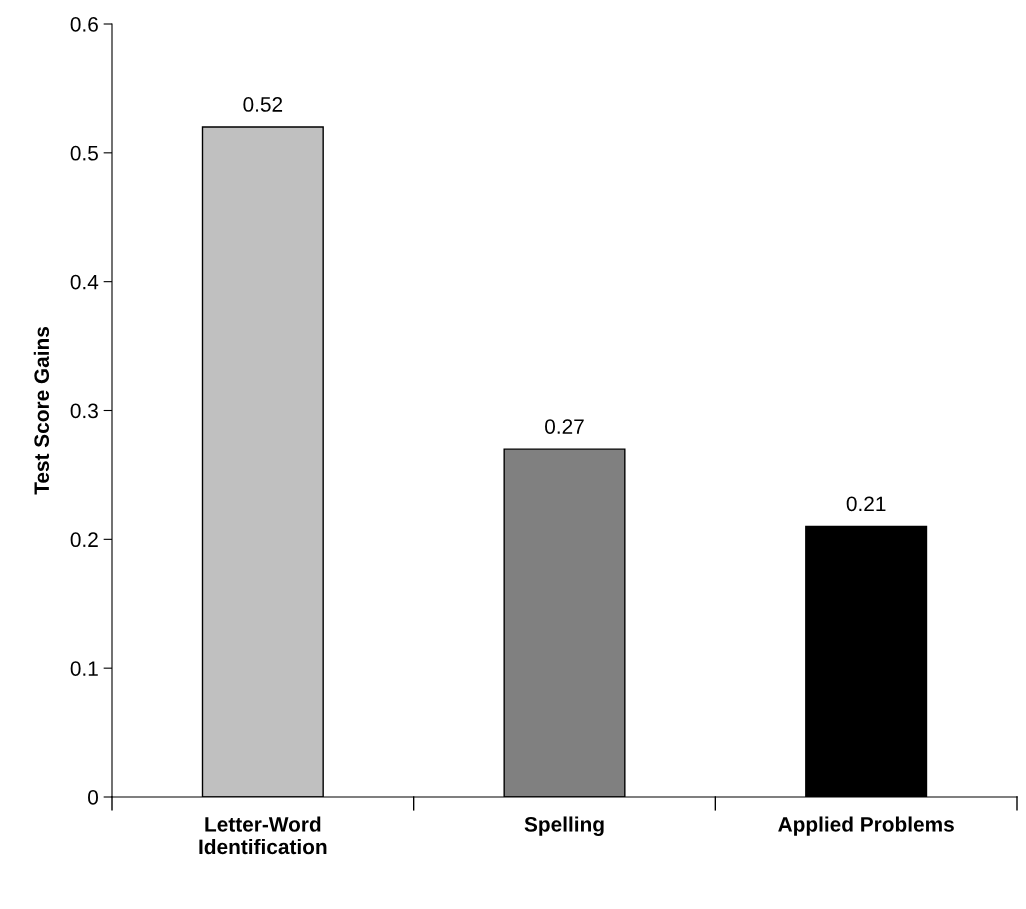 This screenshot has height=909, width=1026. I want to click on y-axis-title: Test Score Gains, so click(41, 411).